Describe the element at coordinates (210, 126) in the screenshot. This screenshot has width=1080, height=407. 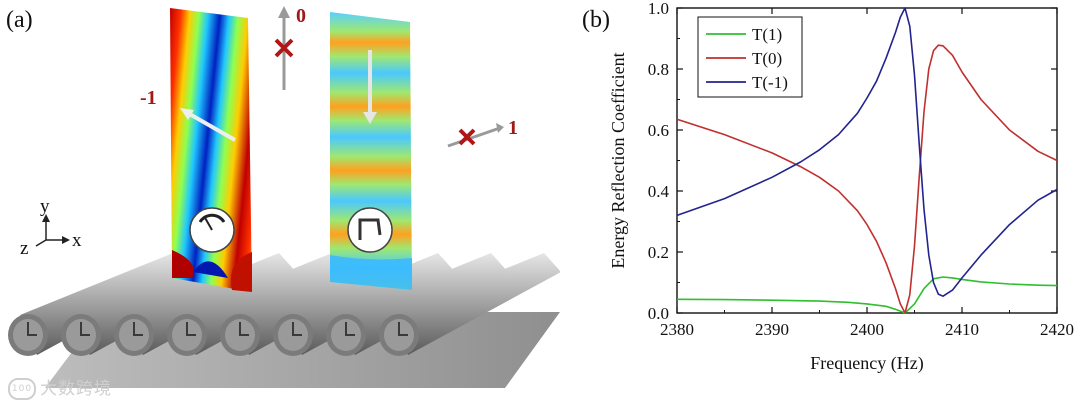
I see `arrow-order-minus1` at that location.